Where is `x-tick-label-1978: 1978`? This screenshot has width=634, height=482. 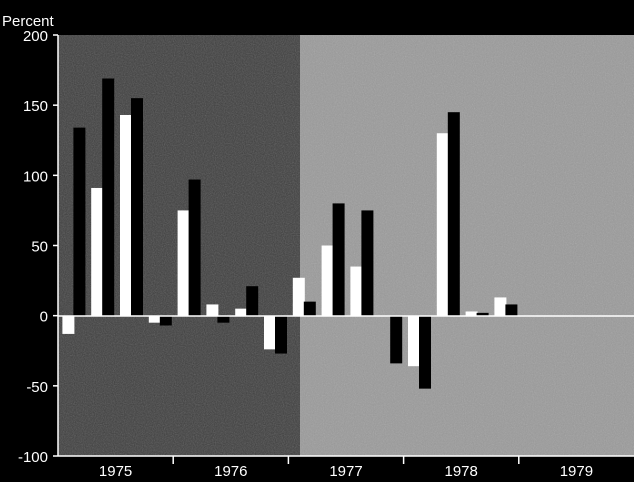
x-tick-label-1978: 1978 is located at coordinates (461, 471).